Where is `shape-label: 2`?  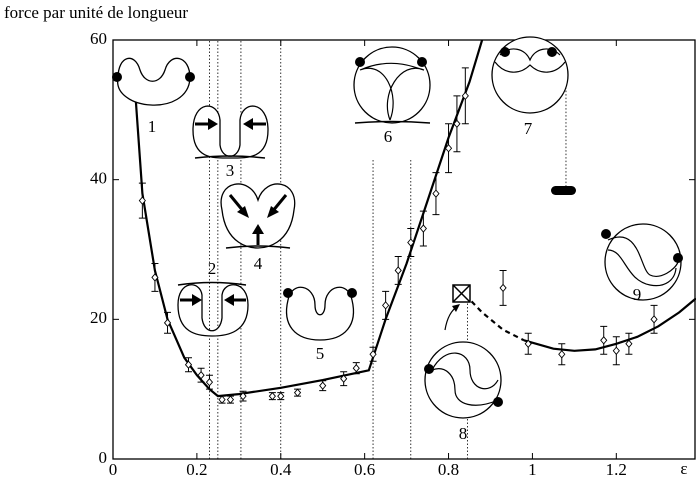 shape-label: 2 is located at coordinates (212, 268).